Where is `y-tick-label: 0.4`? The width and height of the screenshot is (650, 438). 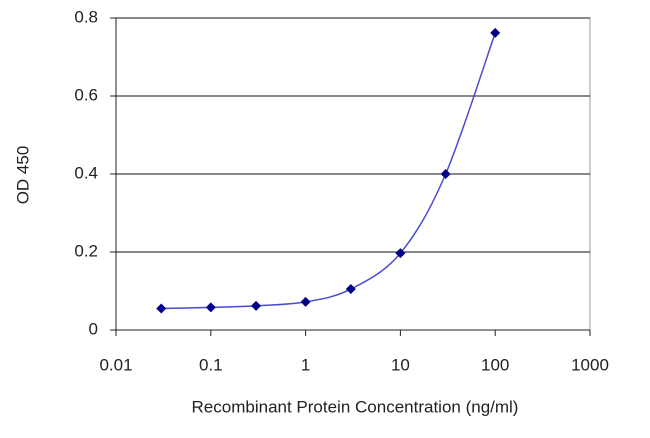 y-tick-label: 0.4 is located at coordinates (86, 172).